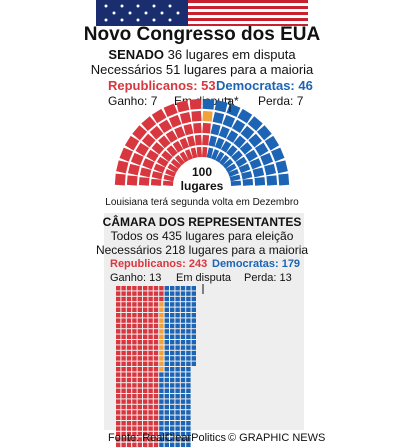 The image size is (404, 448). Describe the element at coordinates (202, 54) in the screenshot. I see `senate-subtitle: SENADO 36 lugares em disputa` at that location.